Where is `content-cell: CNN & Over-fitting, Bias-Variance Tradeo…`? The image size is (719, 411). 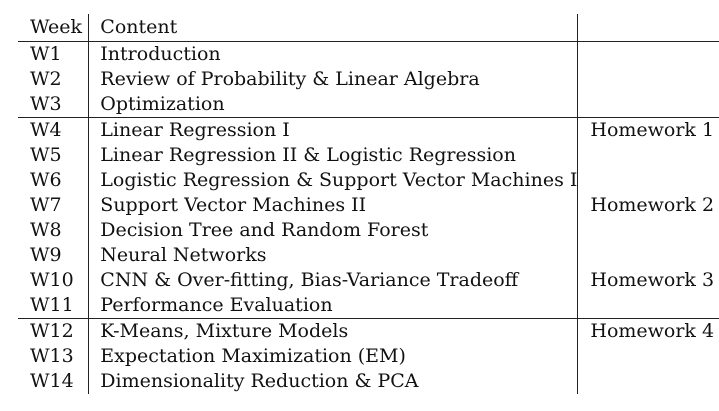
content-cell: CNN & Over-fitting, Bias-Variance Tradeo… is located at coordinates (333, 280).